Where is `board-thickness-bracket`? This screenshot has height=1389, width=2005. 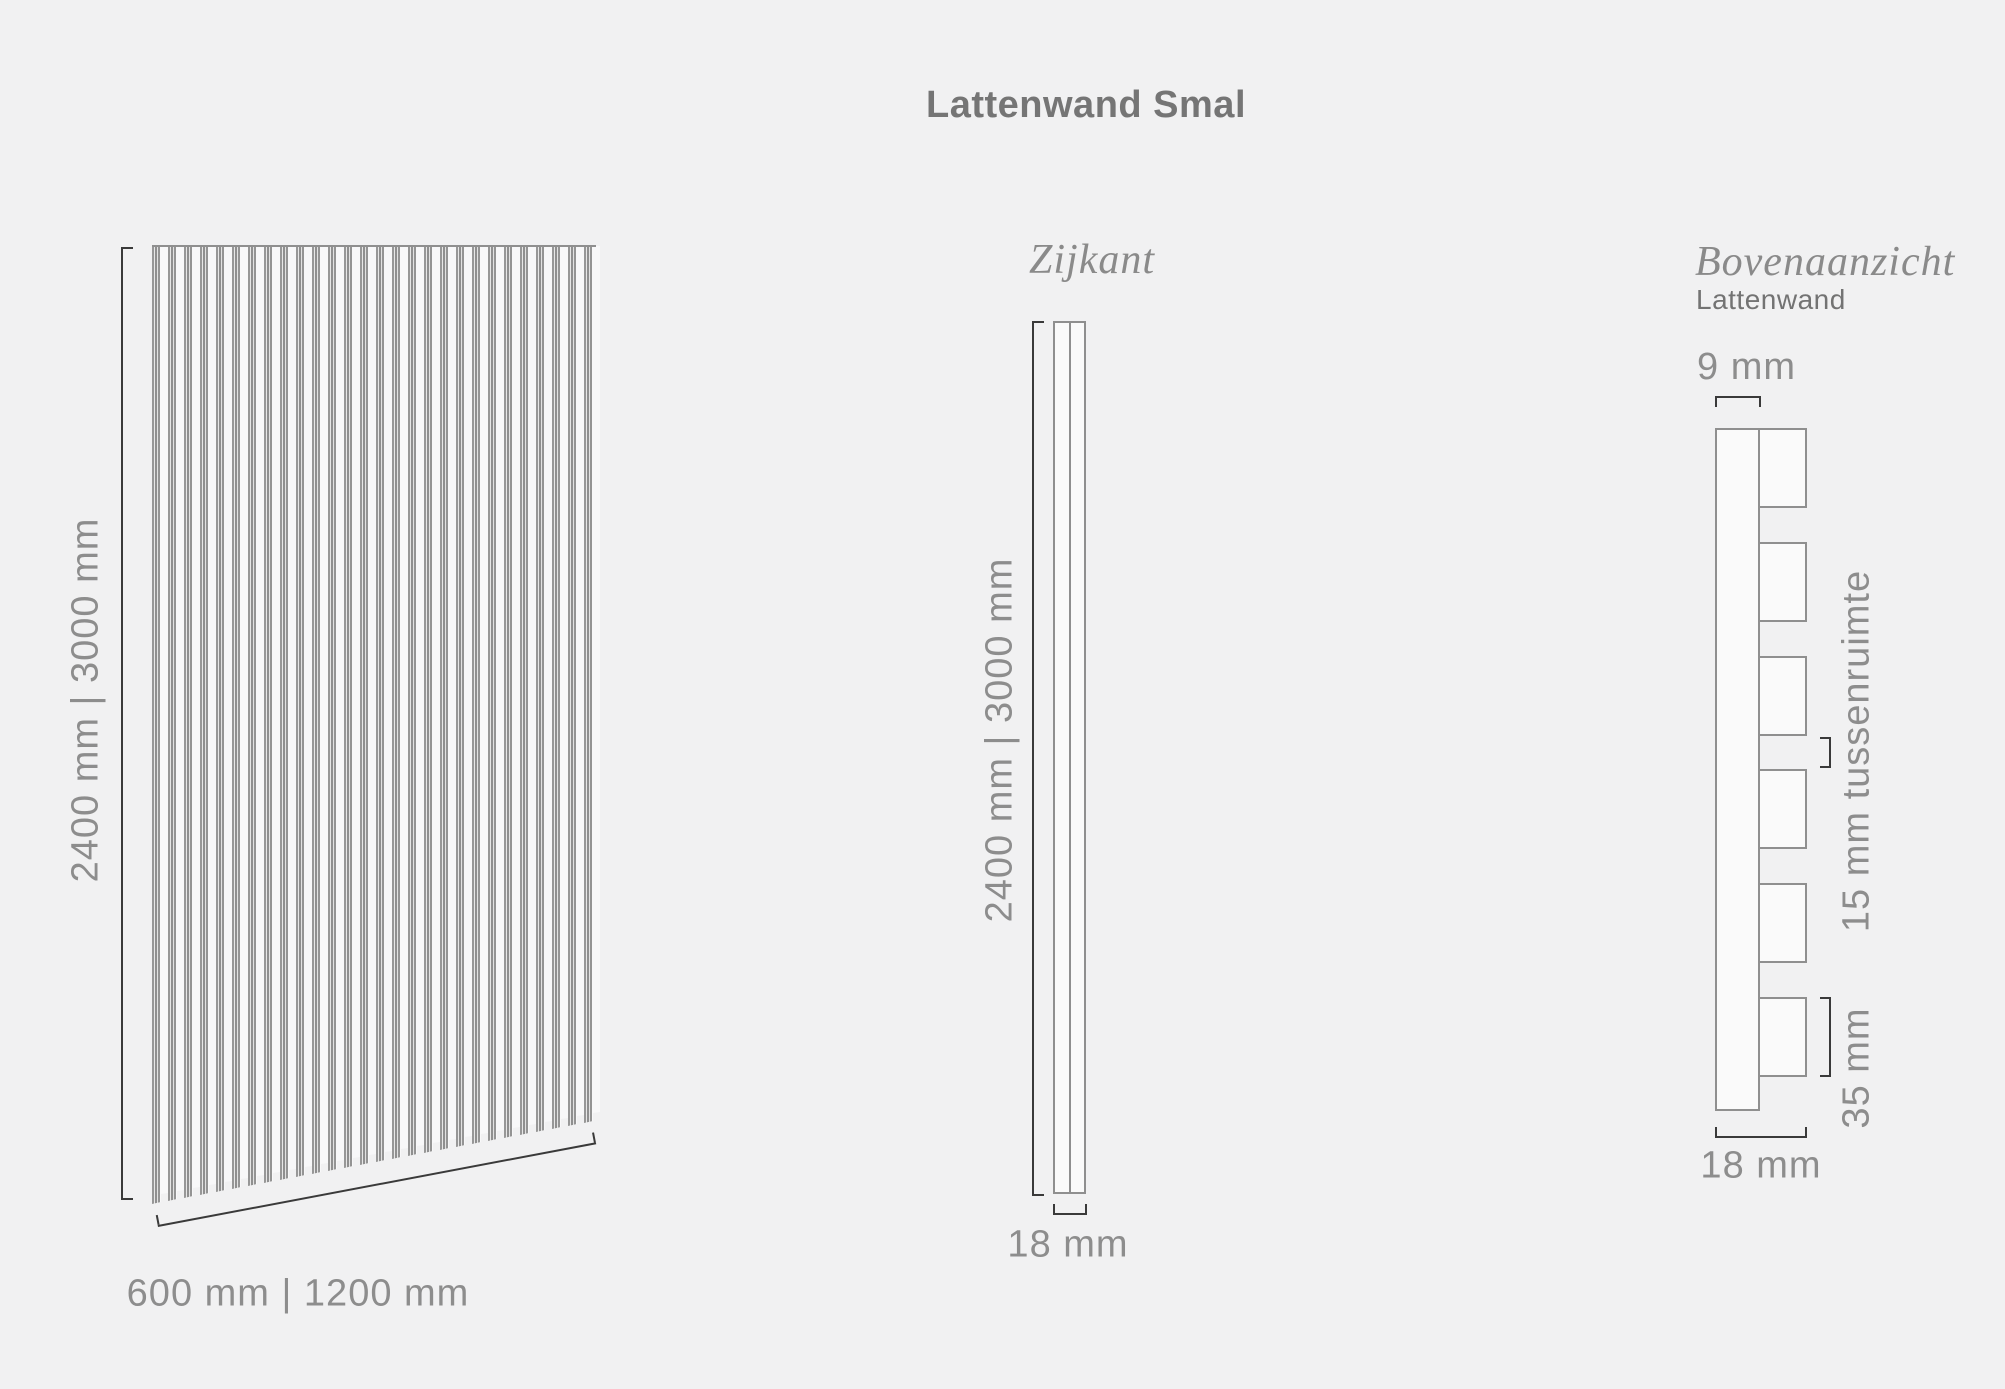 board-thickness-bracket is located at coordinates (1738, 401).